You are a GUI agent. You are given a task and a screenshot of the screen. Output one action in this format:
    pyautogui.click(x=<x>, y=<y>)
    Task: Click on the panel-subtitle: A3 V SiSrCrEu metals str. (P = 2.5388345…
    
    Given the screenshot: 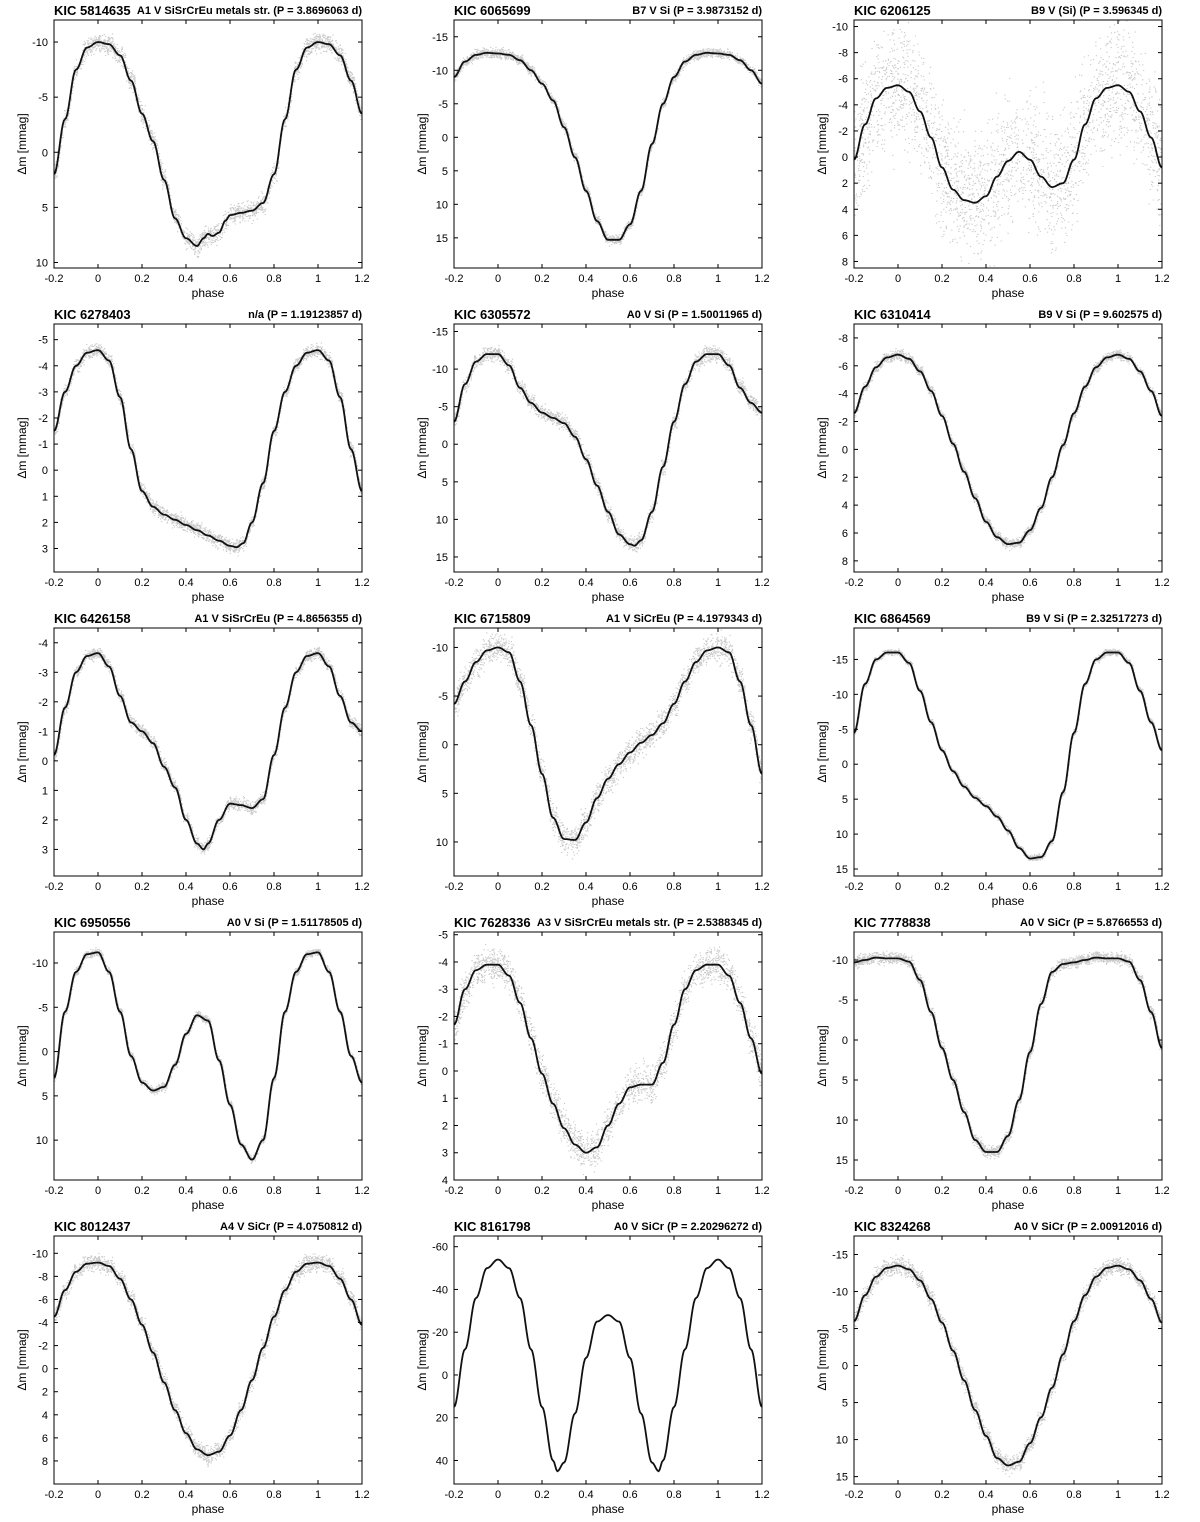 What is the action you would take?
    pyautogui.click(x=649, y=923)
    